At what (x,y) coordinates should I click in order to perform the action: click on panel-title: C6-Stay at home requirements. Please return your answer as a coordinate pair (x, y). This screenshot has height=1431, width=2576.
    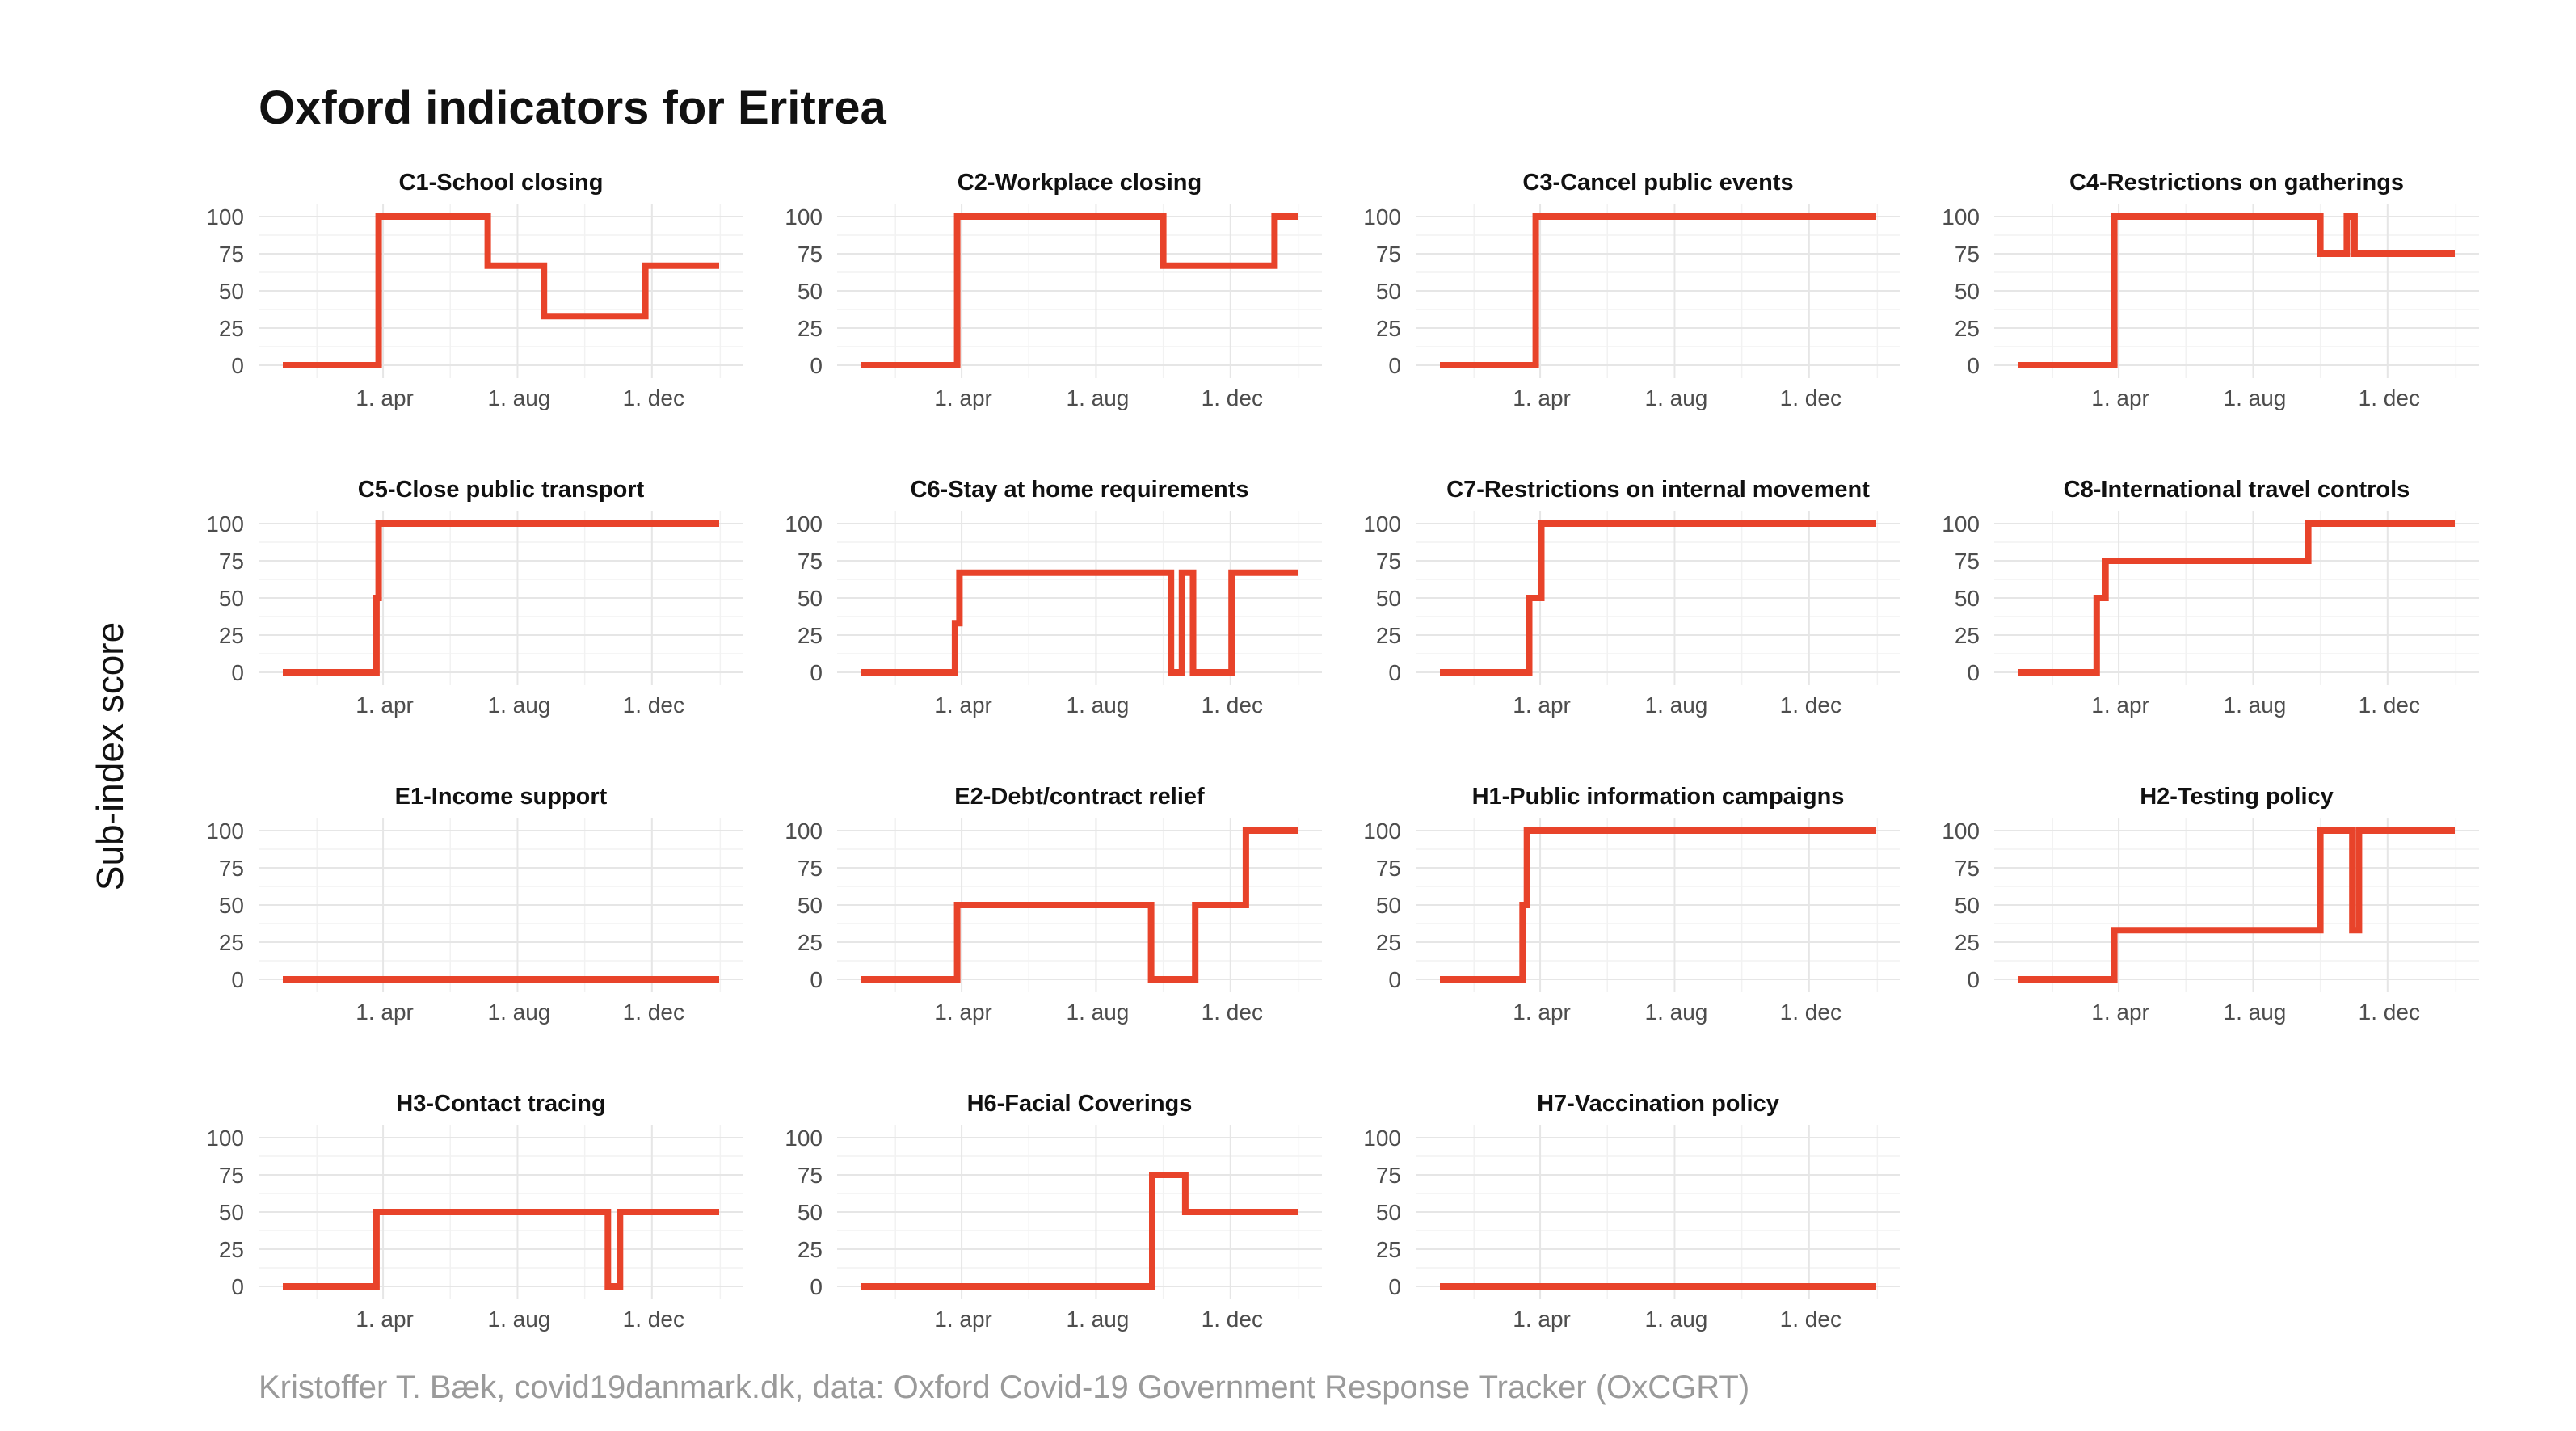
    Looking at the image, I should click on (1079, 490).